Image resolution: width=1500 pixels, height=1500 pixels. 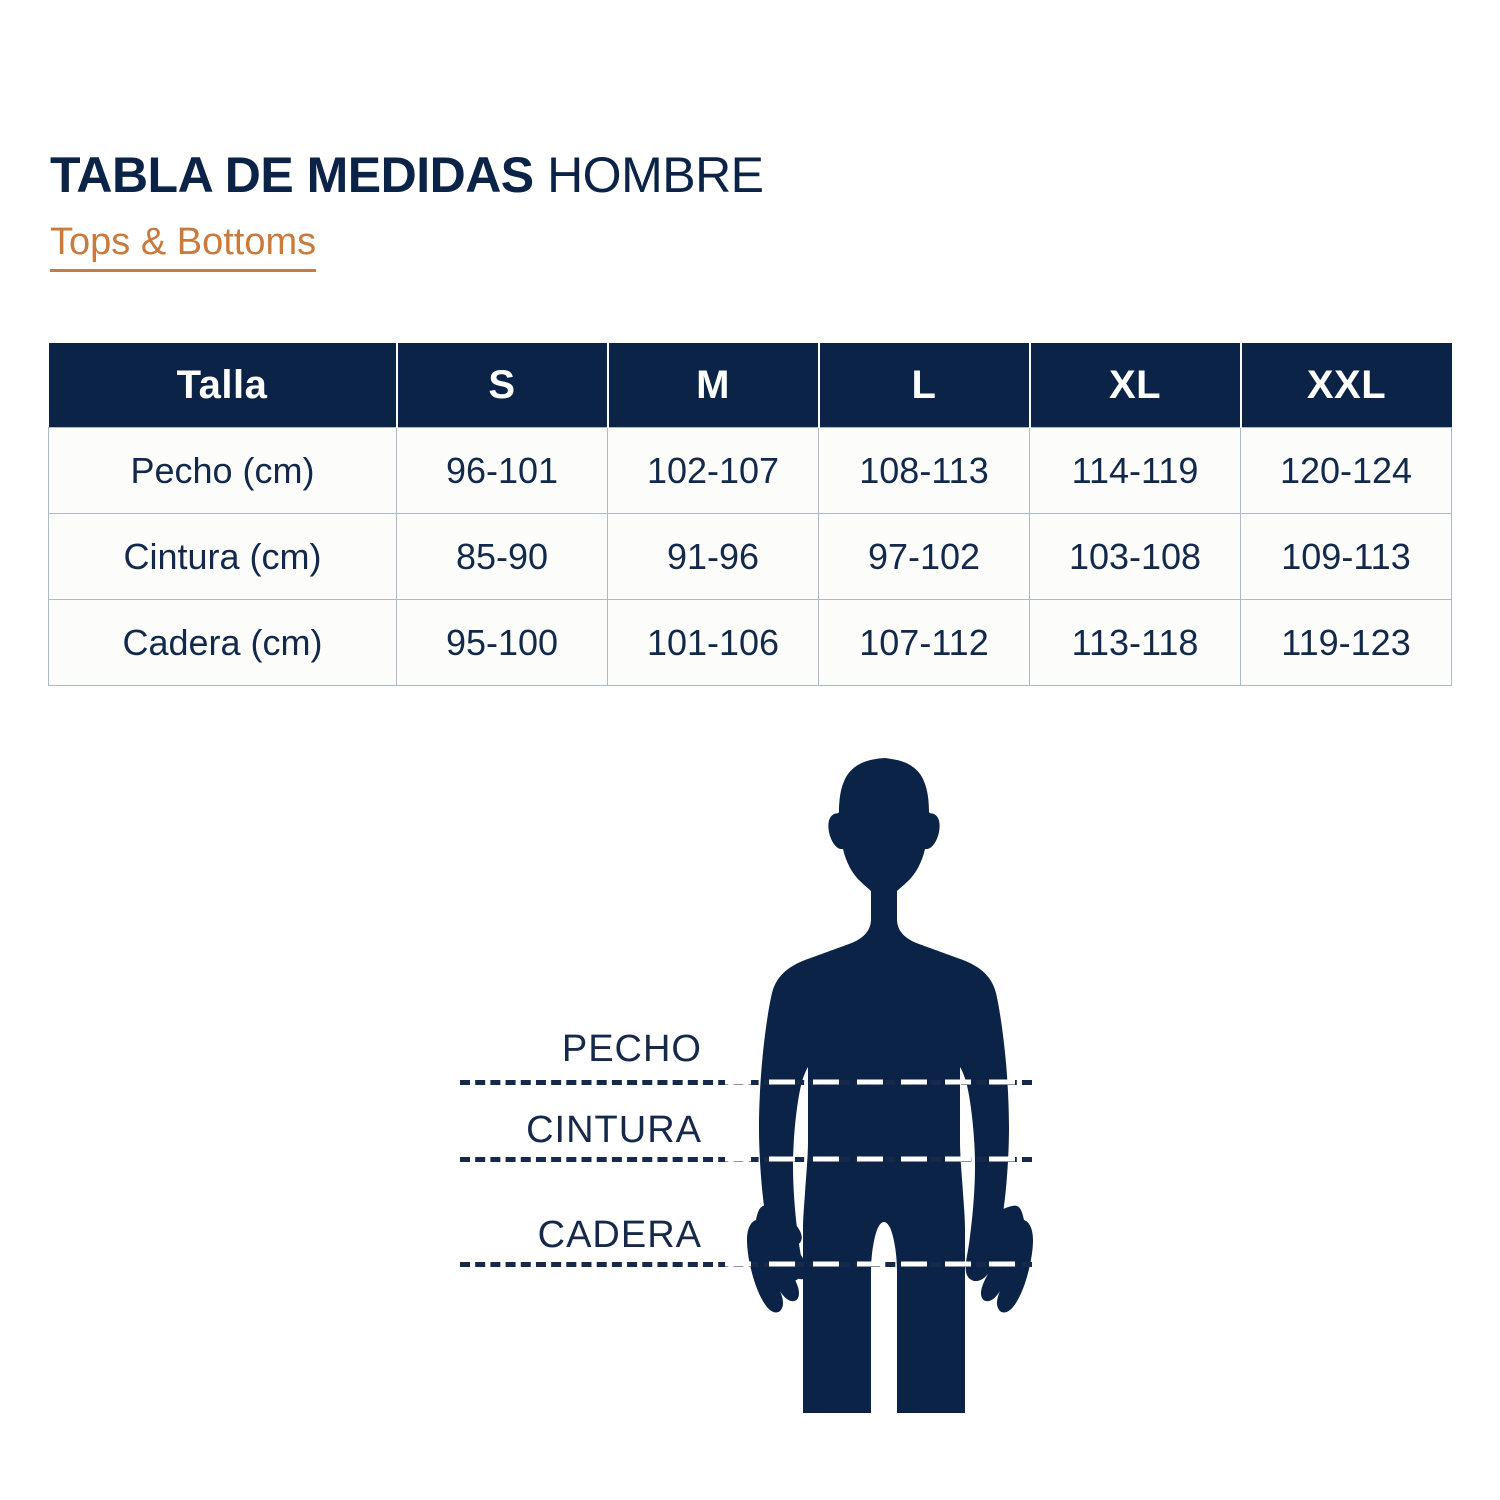 I want to click on guide-line-cintura, so click(x=746, y=1159).